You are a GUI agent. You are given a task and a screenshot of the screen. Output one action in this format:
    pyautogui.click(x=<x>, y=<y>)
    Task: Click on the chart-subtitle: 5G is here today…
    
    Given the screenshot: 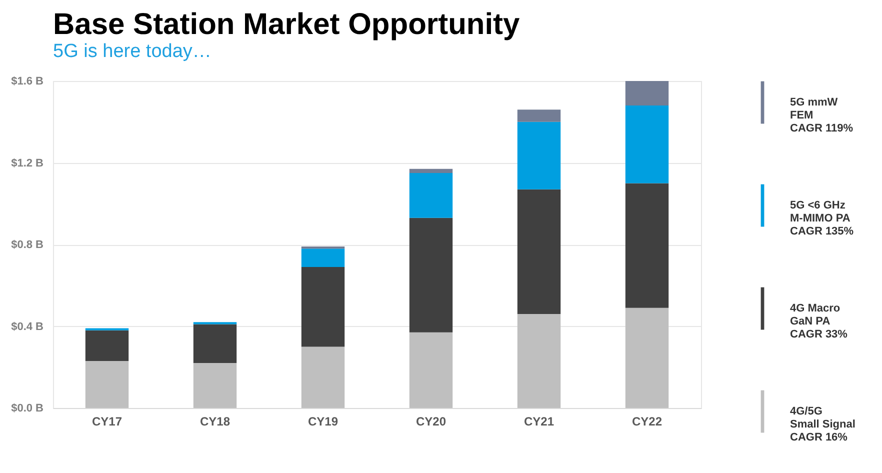 What is the action you would take?
    pyautogui.click(x=132, y=51)
    